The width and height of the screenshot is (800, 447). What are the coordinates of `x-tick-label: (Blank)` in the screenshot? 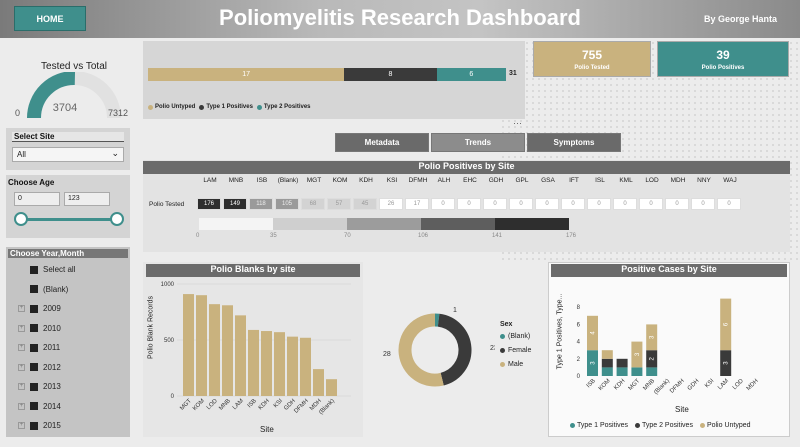 It's located at (662, 387).